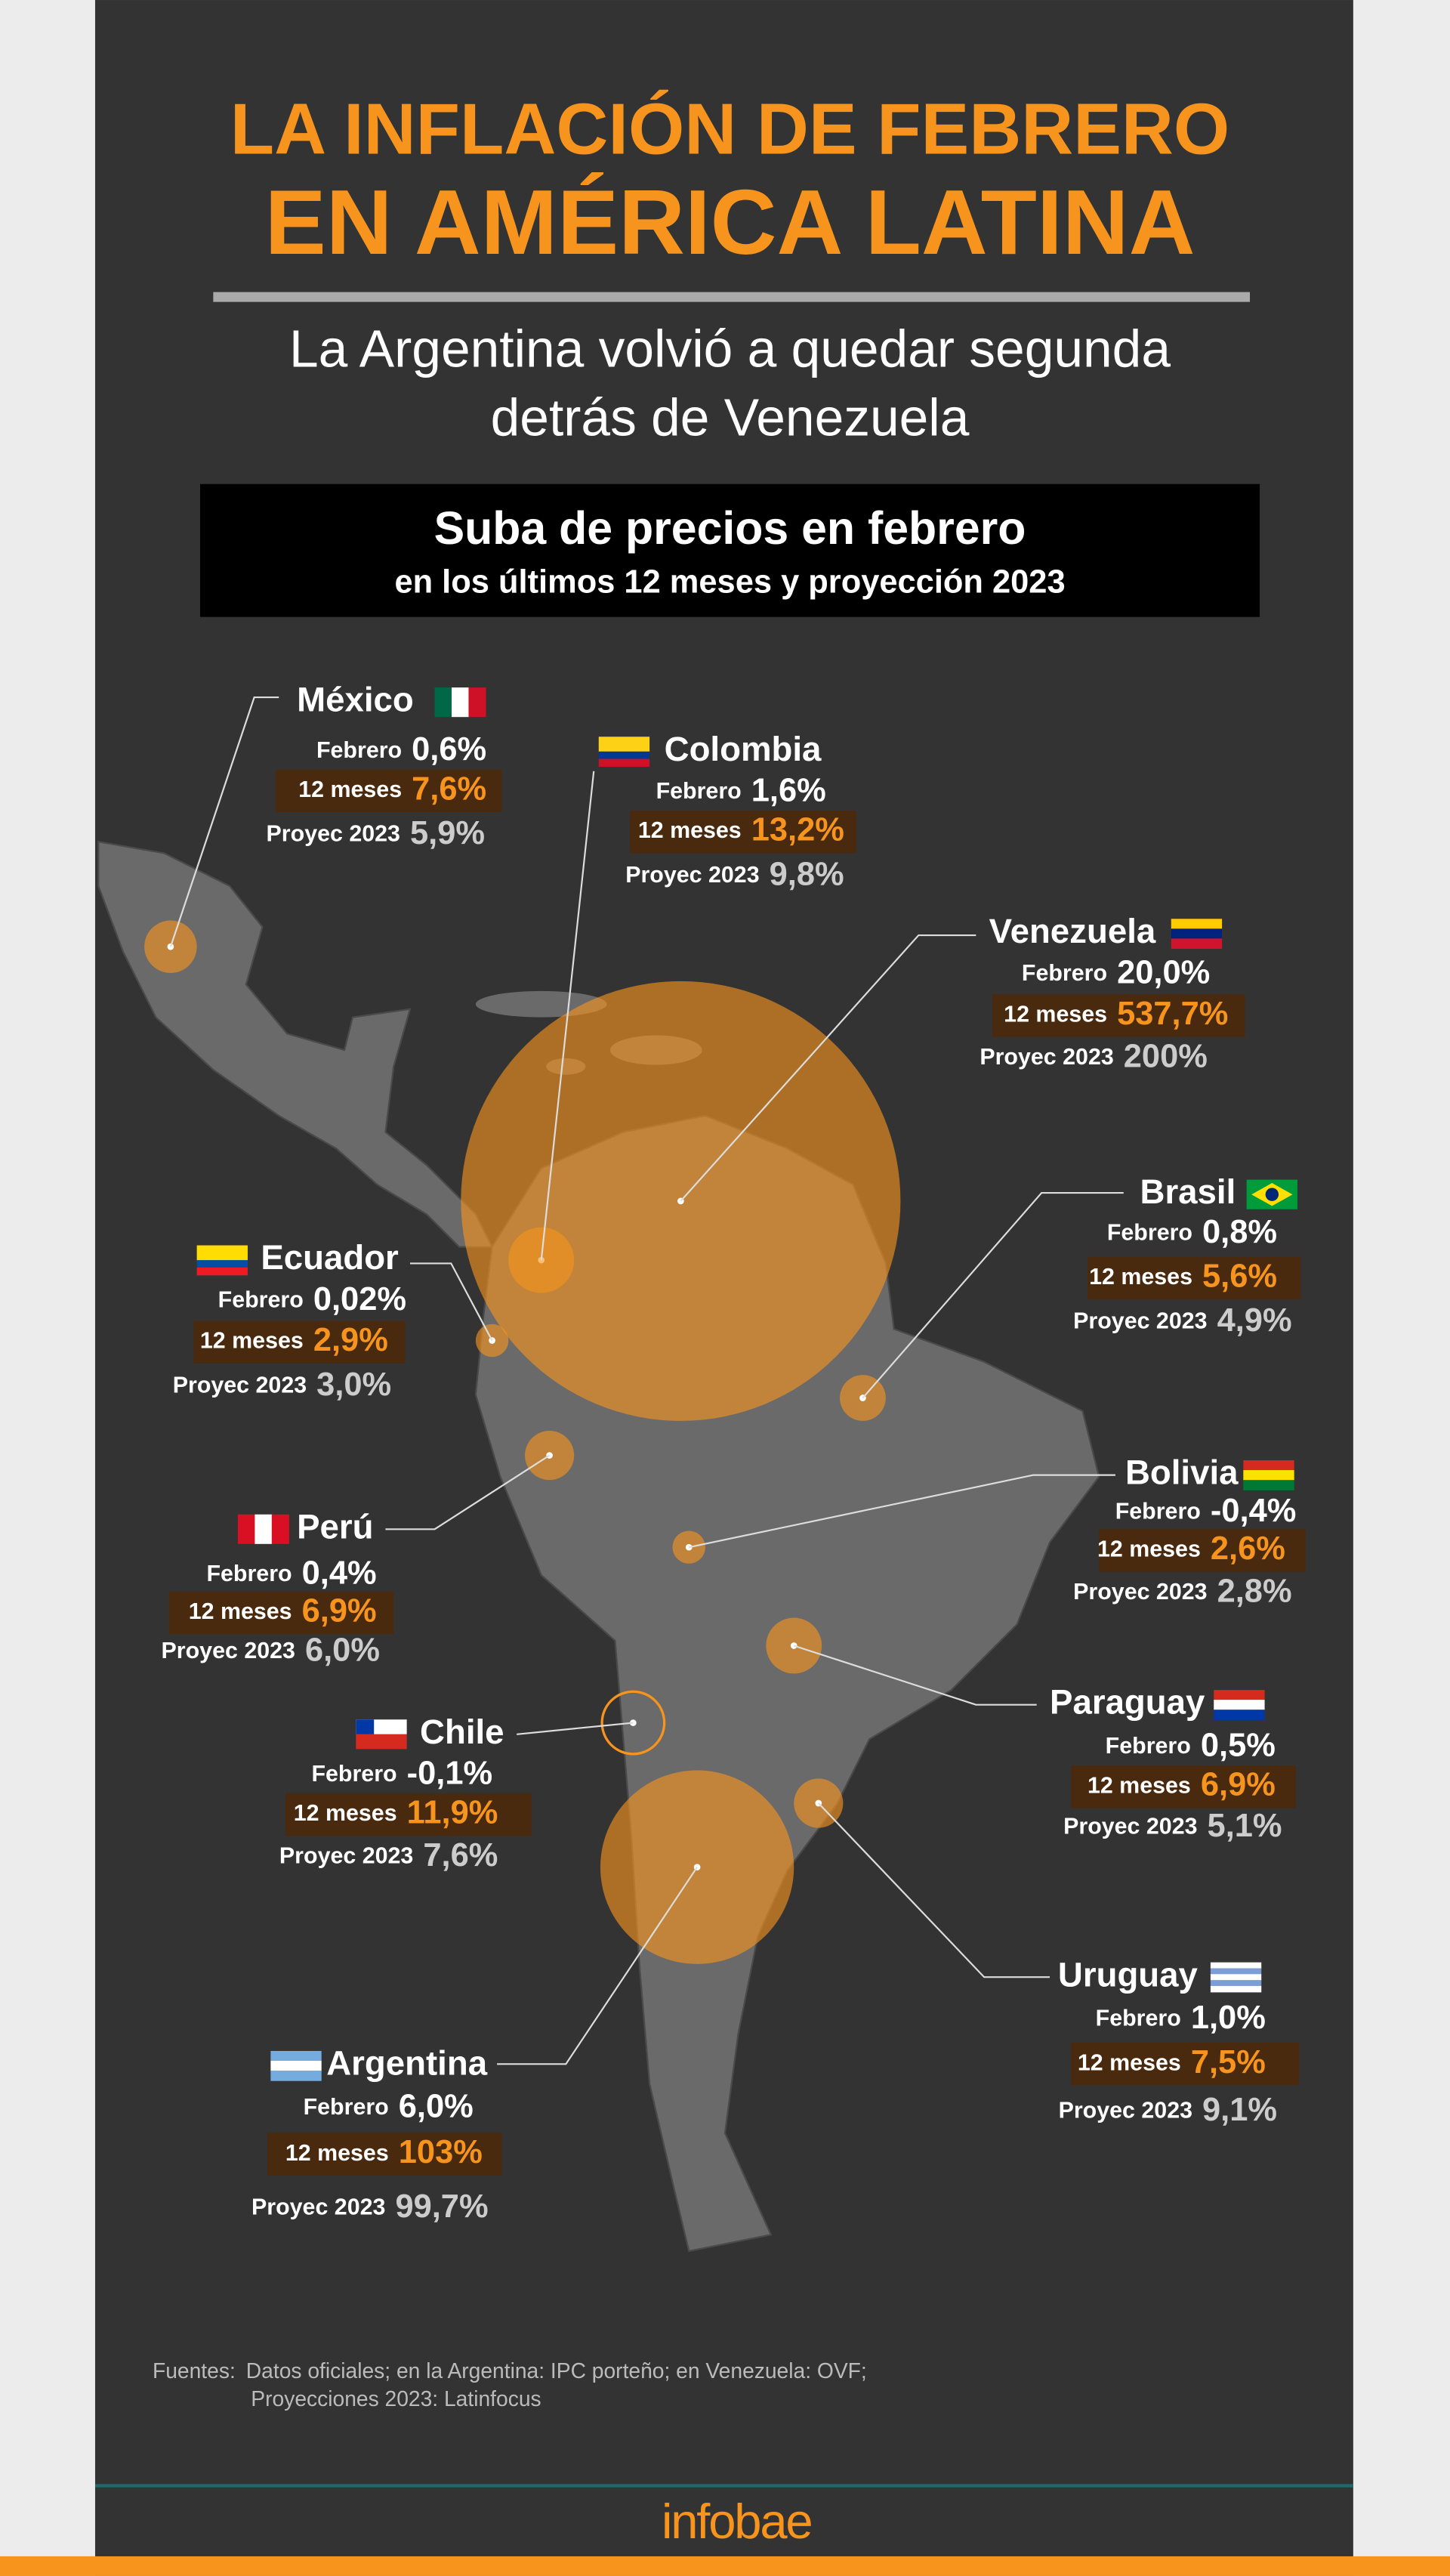  I want to click on country-name: Paraguay, so click(1127, 1702).